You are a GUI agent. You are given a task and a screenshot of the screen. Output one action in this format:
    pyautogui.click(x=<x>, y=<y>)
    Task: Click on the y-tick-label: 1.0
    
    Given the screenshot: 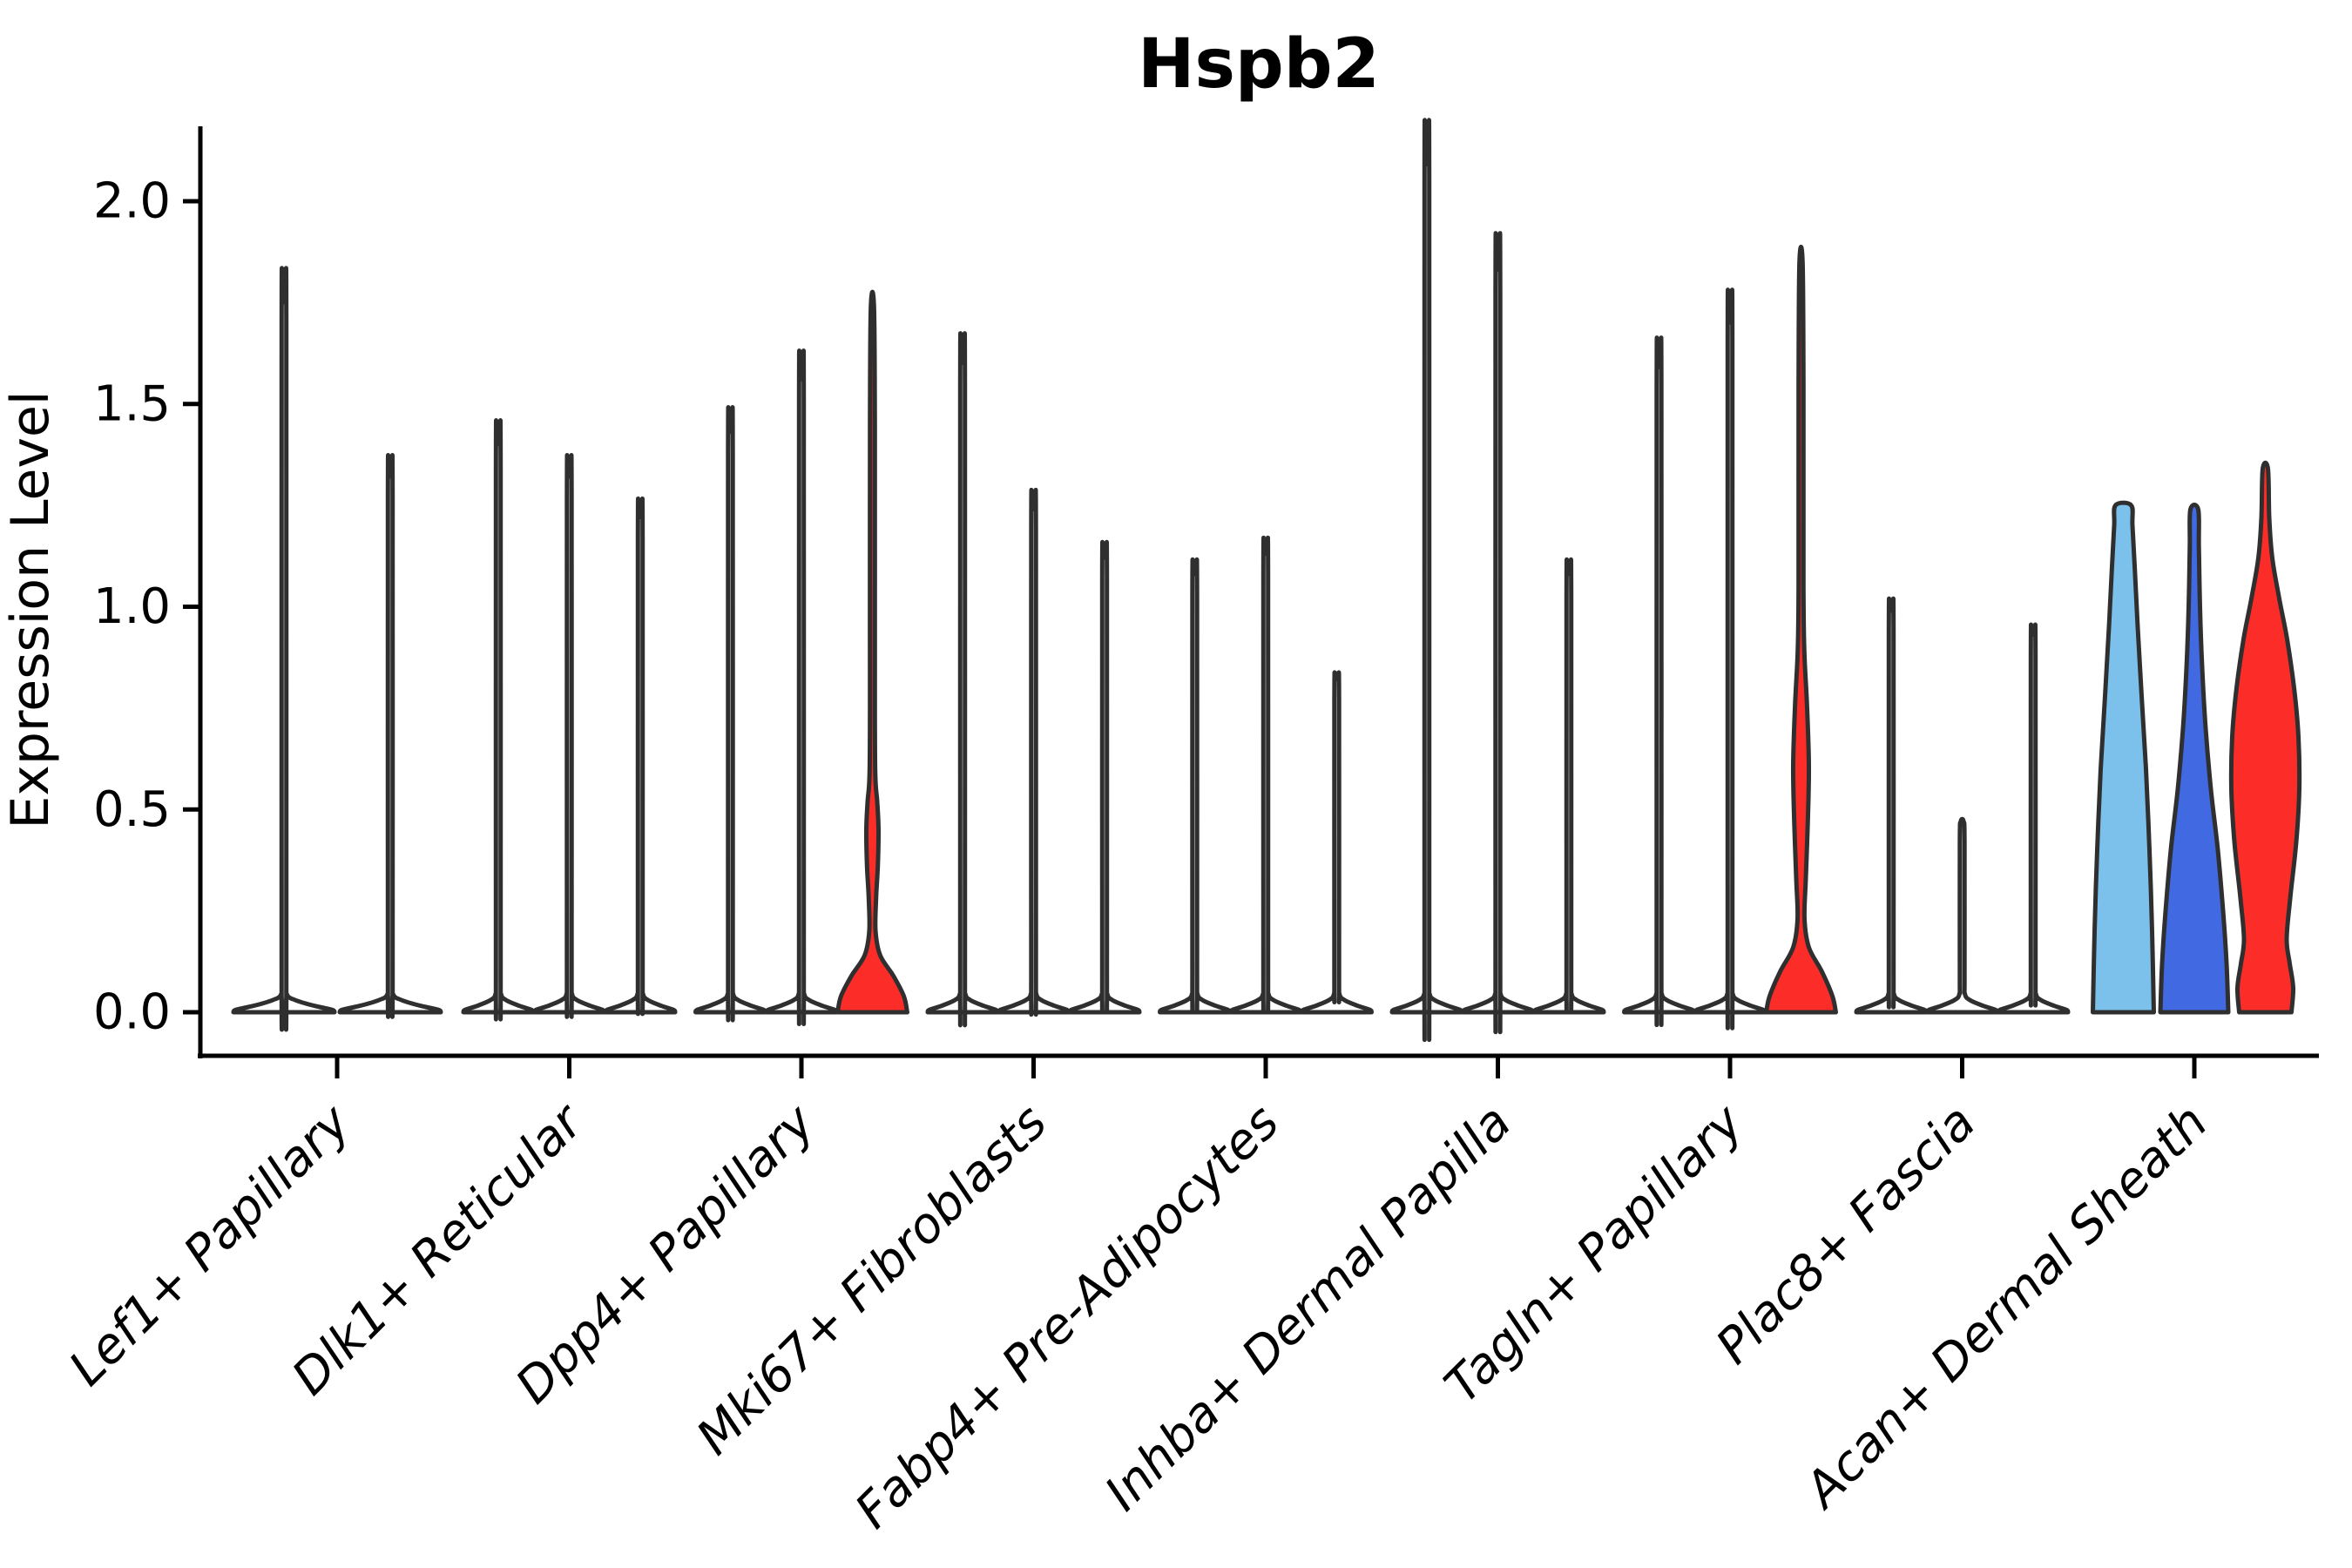 What is the action you would take?
    pyautogui.click(x=132, y=606)
    